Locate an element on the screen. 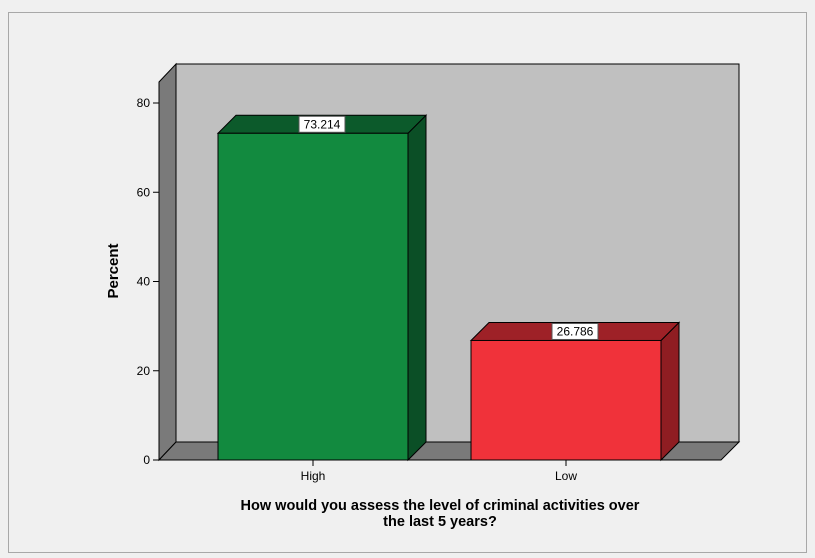 This screenshot has width=815, height=558. y-tick-label: 40 is located at coordinates (144, 282).